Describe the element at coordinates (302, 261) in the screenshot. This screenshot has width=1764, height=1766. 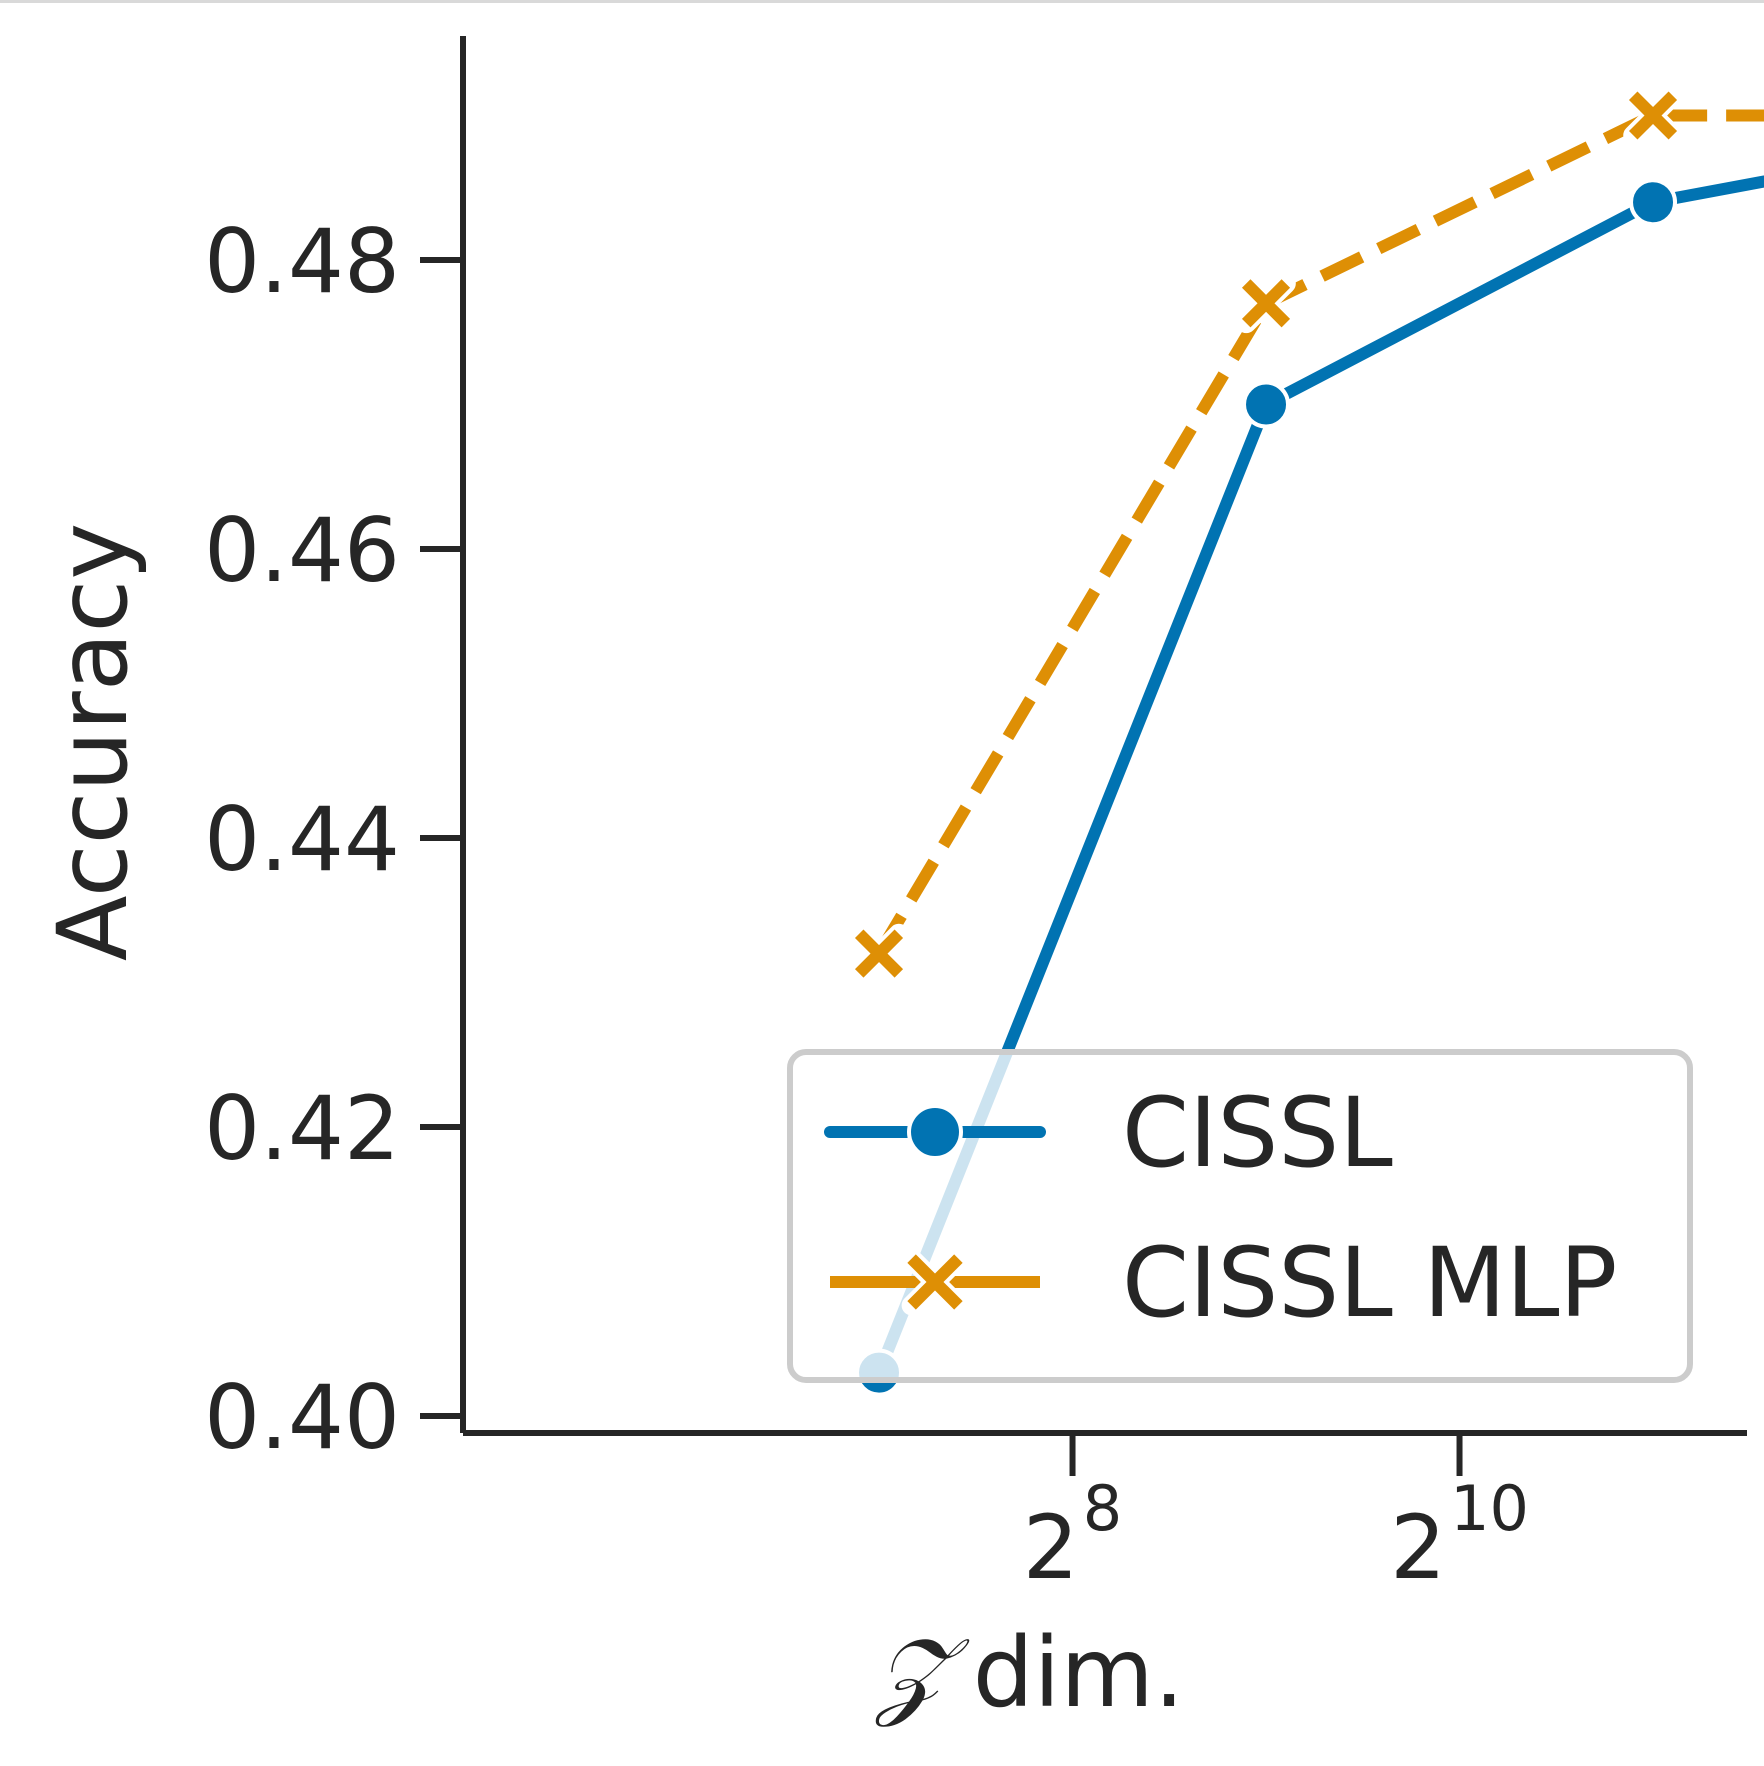
I see `y-tick-label: 0.48` at that location.